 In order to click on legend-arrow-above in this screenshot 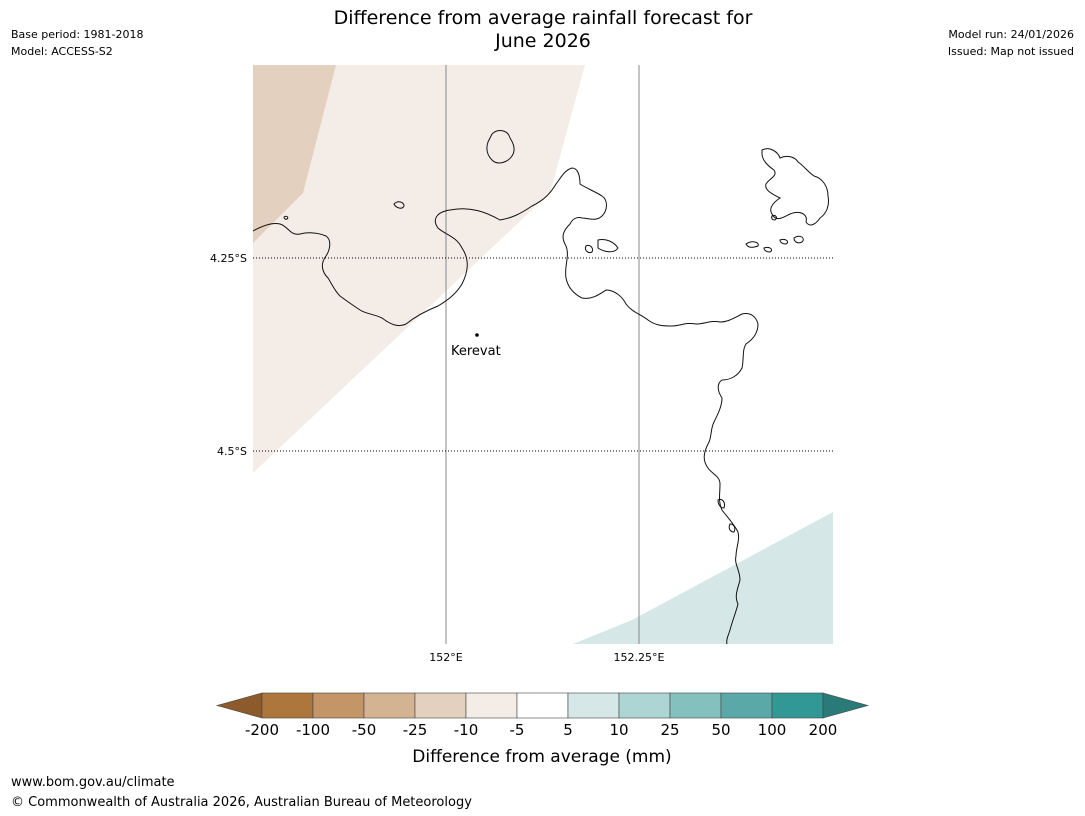, I will do `click(846, 705)`.